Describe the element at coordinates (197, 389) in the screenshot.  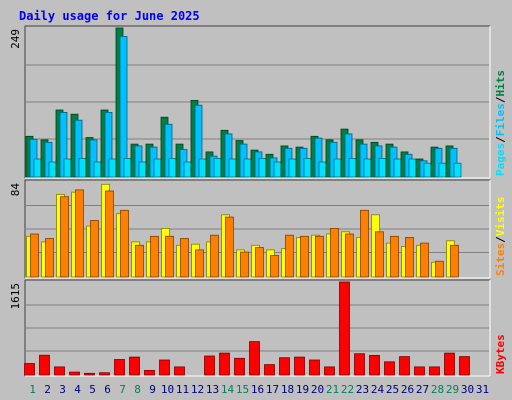
I see `x-label-day-12: 12` at that location.